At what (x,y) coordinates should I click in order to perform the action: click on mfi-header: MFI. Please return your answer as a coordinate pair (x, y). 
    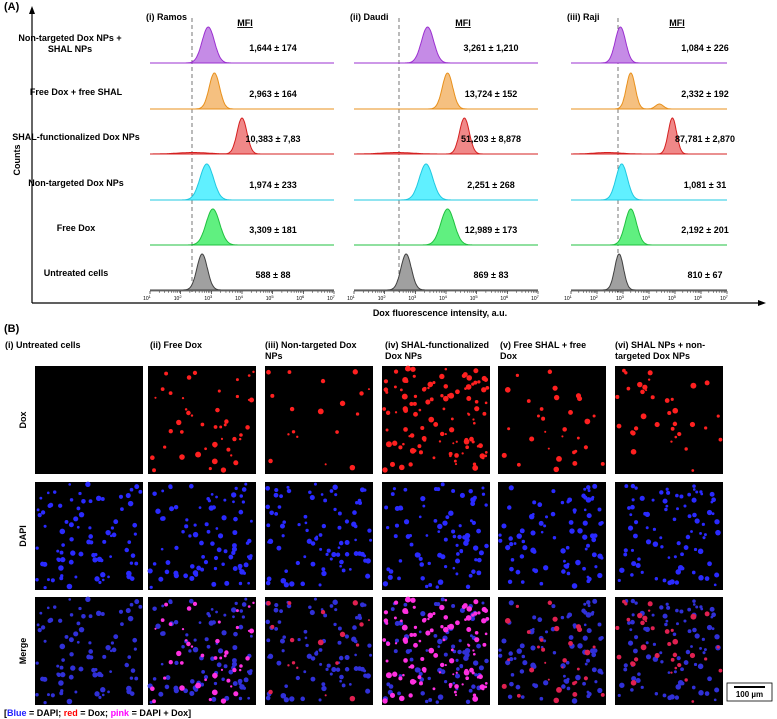
    Looking at the image, I should click on (245, 23).